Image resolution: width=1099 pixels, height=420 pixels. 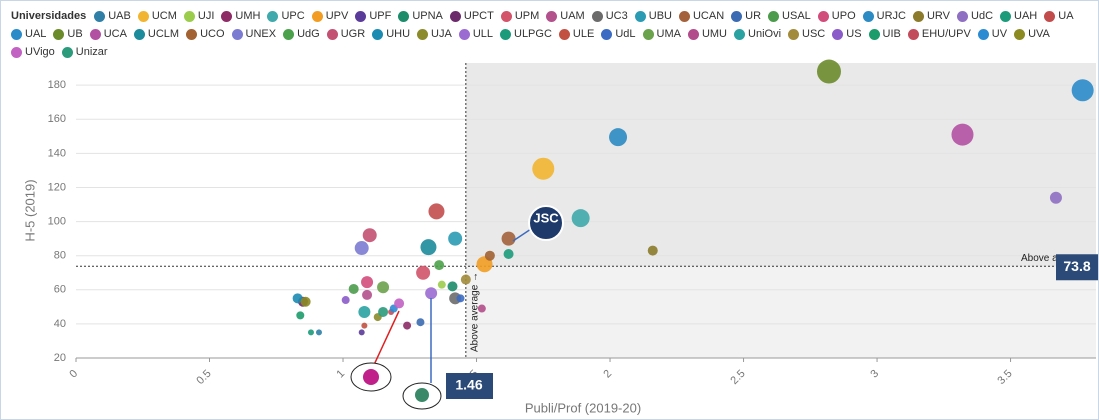 I want to click on legend-item: UR, so click(x=746, y=16).